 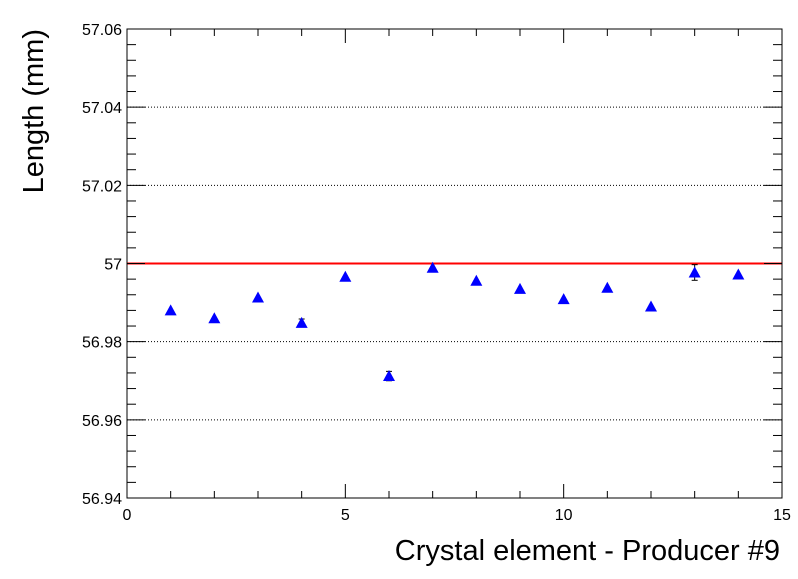 What do you see at coordinates (34, 111) in the screenshot?
I see `y-axis-title: Length (mm)` at bounding box center [34, 111].